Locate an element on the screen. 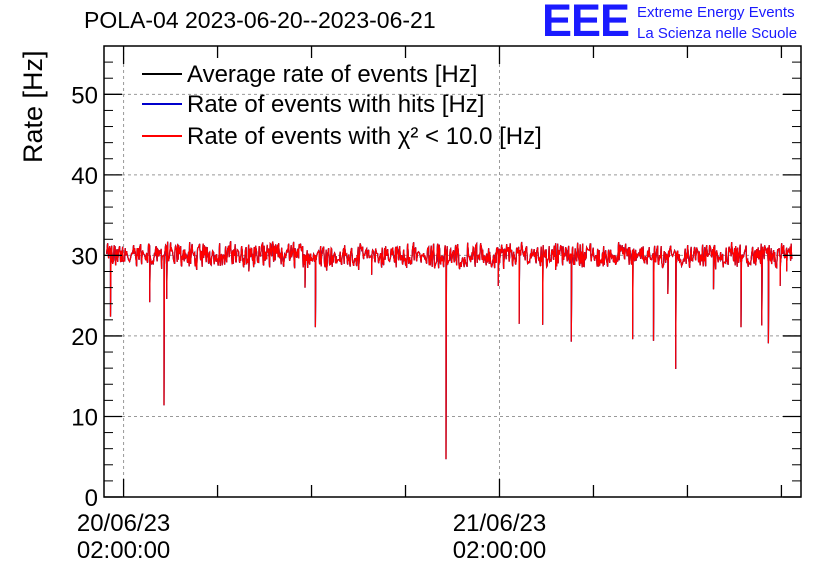 The width and height of the screenshot is (836, 572). legend-label-3: Rate of events with χ² < 10.0 [Hz] is located at coordinates (364, 136).